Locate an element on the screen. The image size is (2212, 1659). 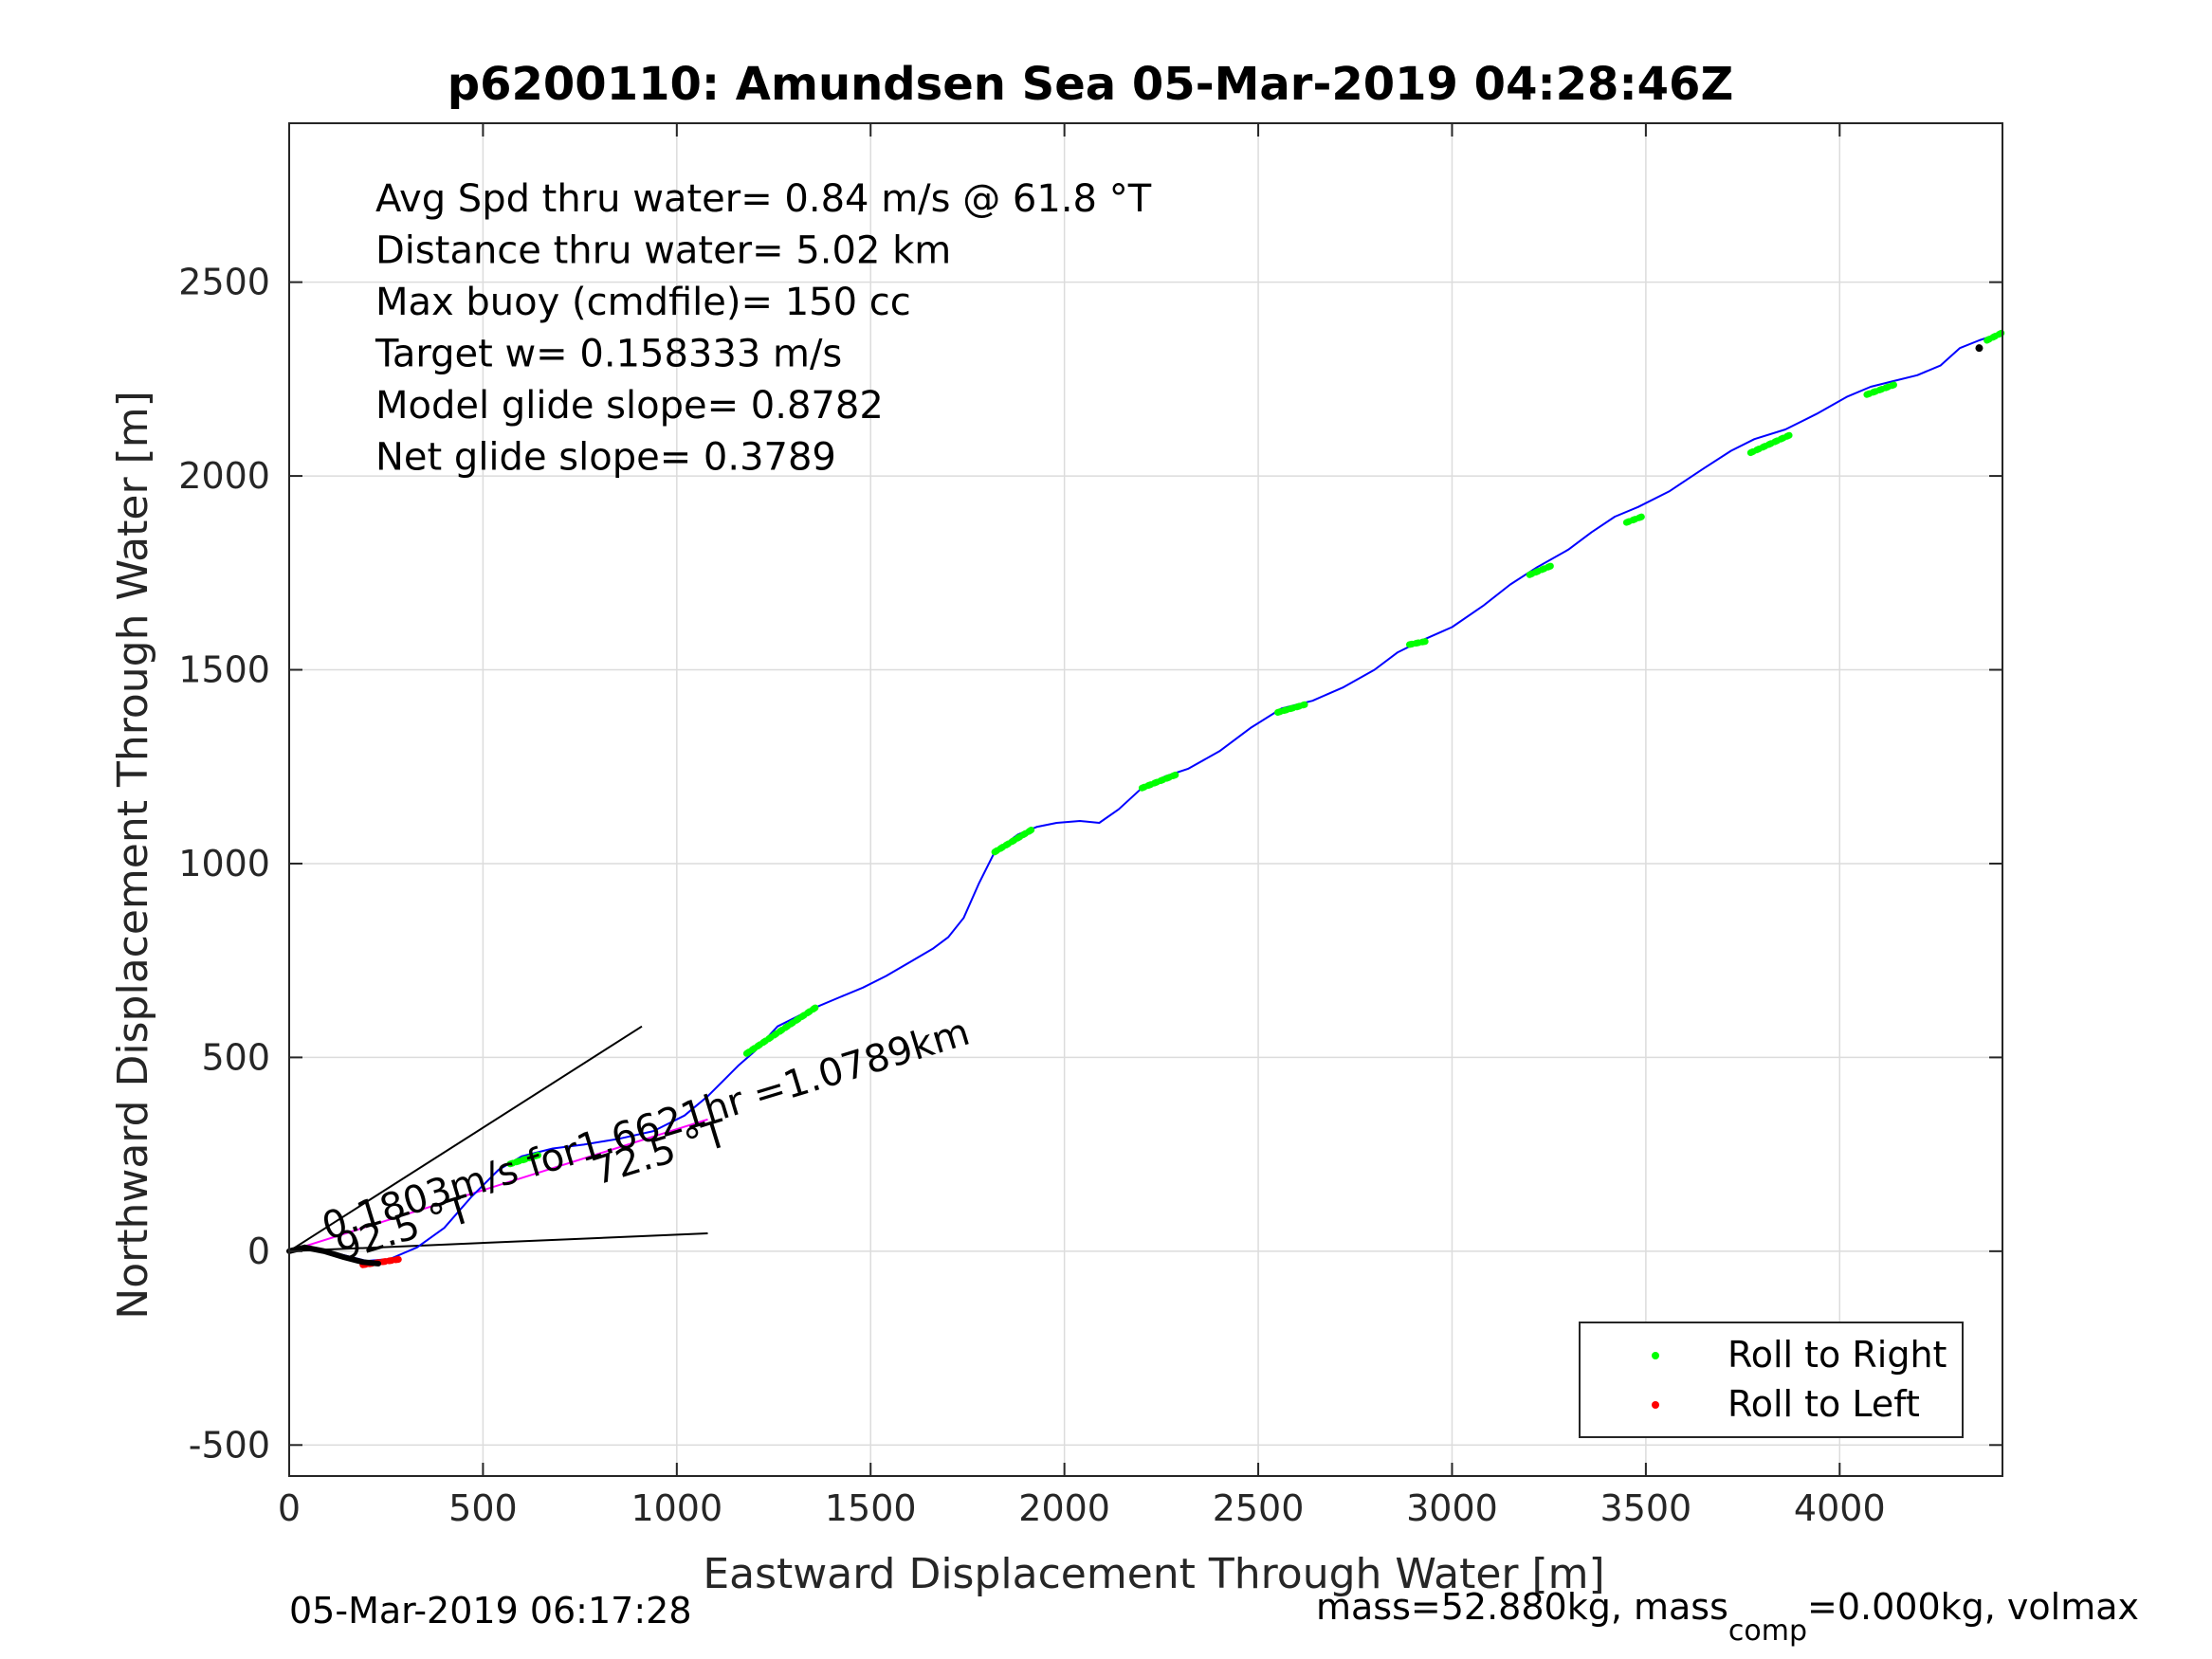
legend-marker-roll-right is located at coordinates (1655, 1355).